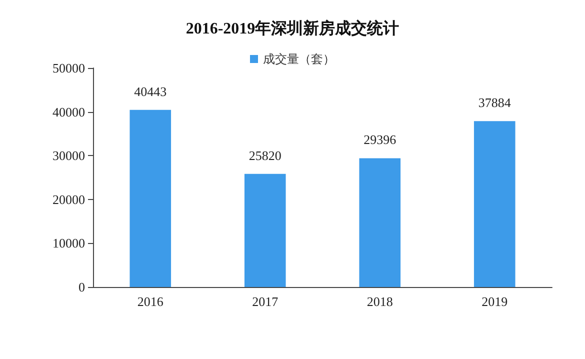 This screenshot has width=585, height=359. Describe the element at coordinates (265, 301) in the screenshot. I see `x-tick-label: 2017` at that location.